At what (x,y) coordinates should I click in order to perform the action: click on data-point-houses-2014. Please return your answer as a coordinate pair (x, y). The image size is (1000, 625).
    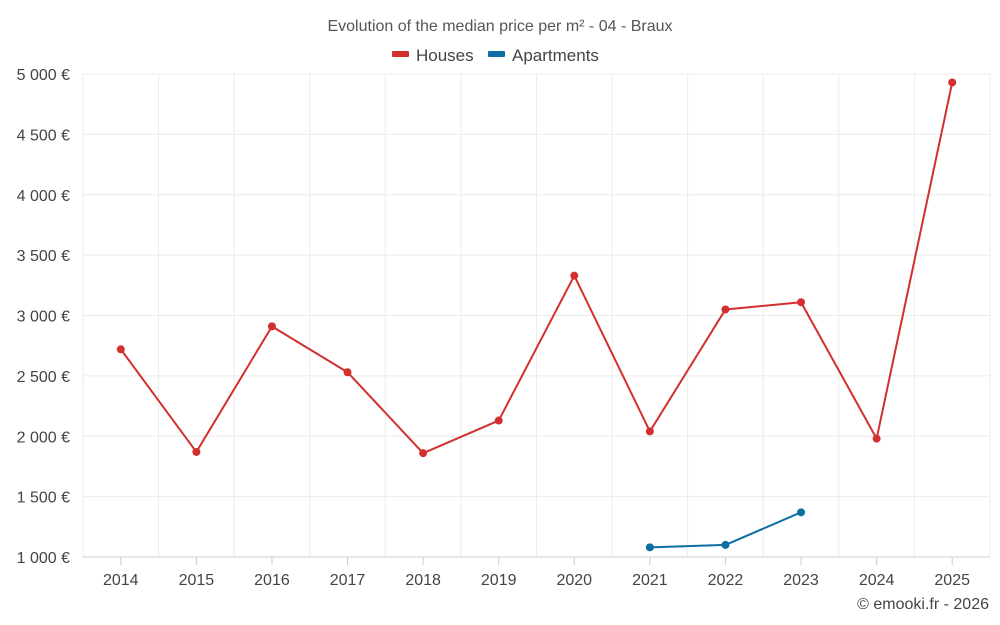
    Looking at the image, I should click on (120, 349).